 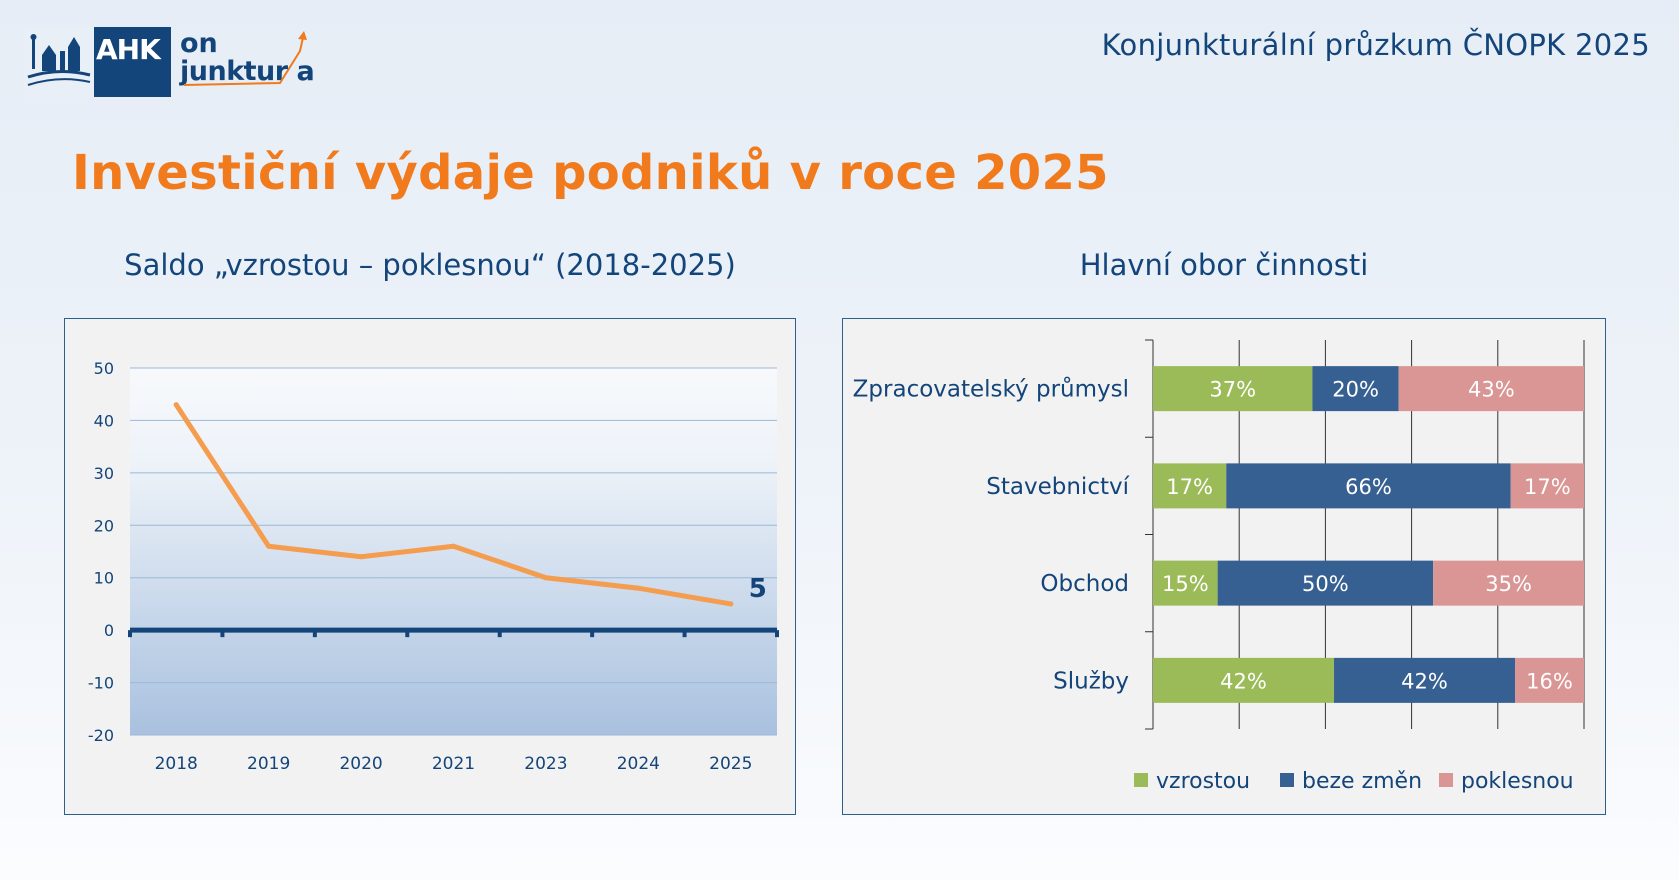 I want to click on bar-value-label: 20%, so click(x=1355, y=390).